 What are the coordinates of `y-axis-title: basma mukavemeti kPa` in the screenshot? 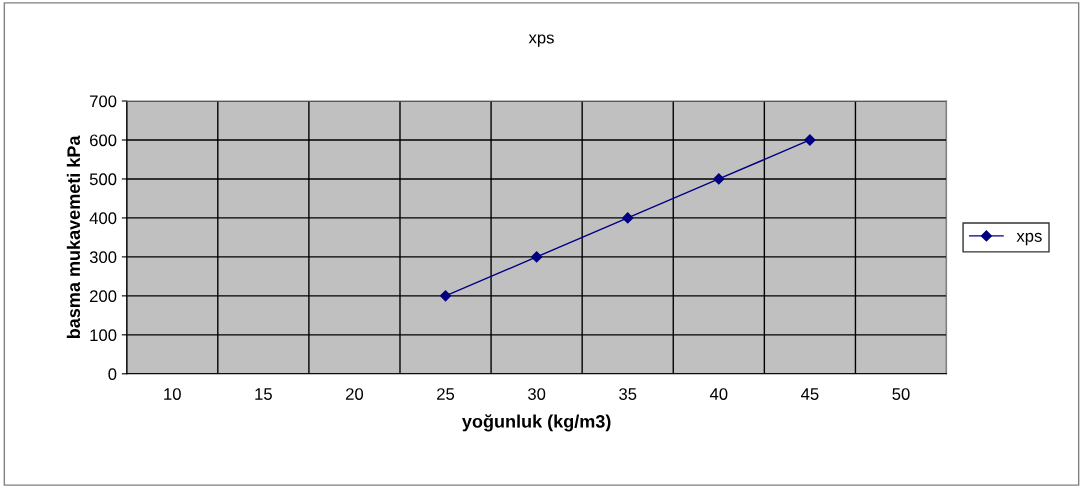 It's located at (73, 237).